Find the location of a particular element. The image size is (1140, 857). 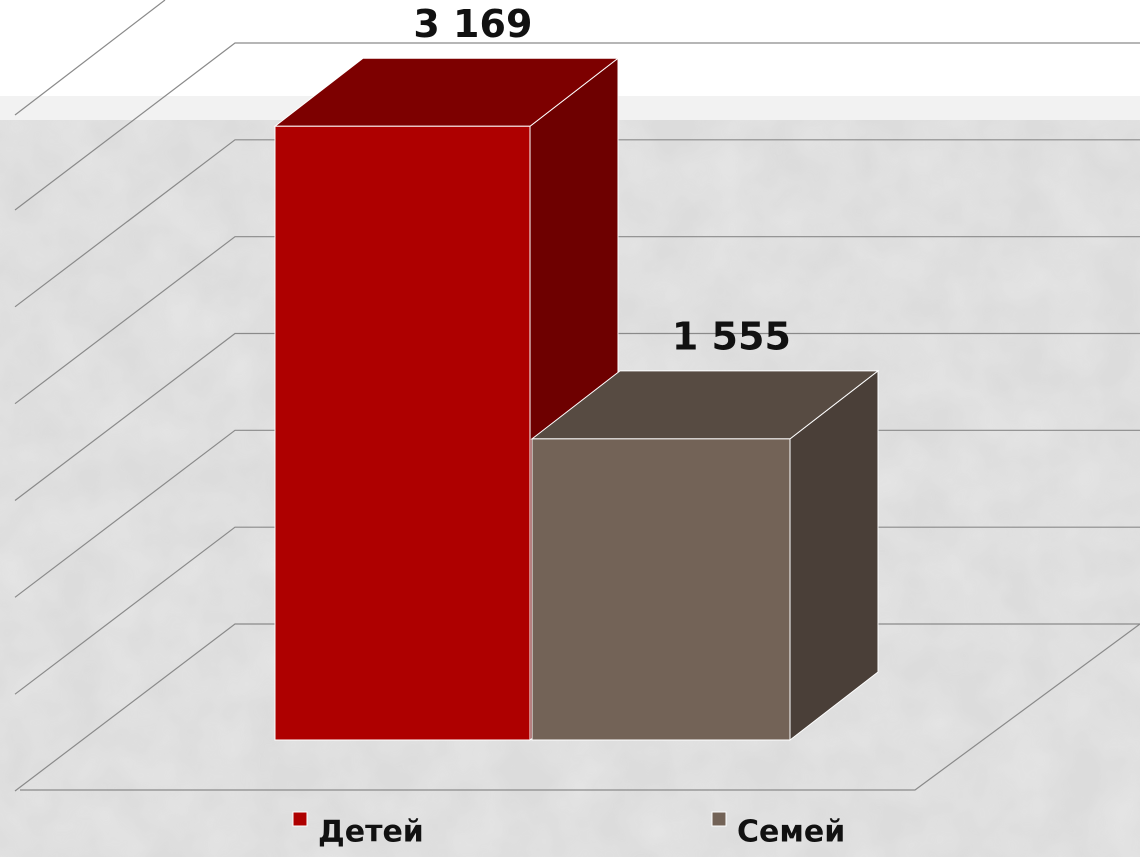

legend-label: Семей is located at coordinates (791, 832).